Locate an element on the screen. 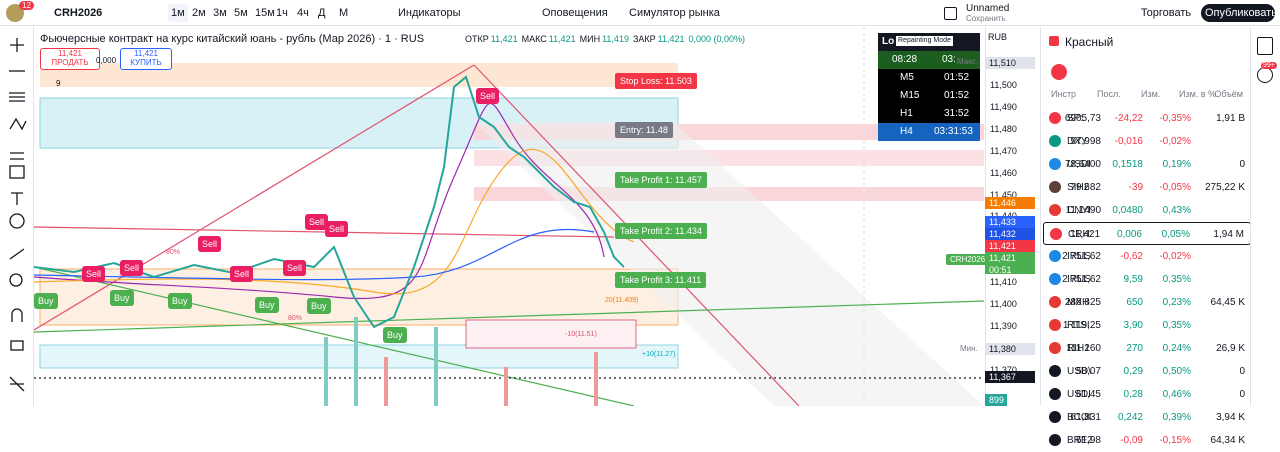 The image size is (1280, 452). timer-value: 31:52 is located at coordinates (957, 113).